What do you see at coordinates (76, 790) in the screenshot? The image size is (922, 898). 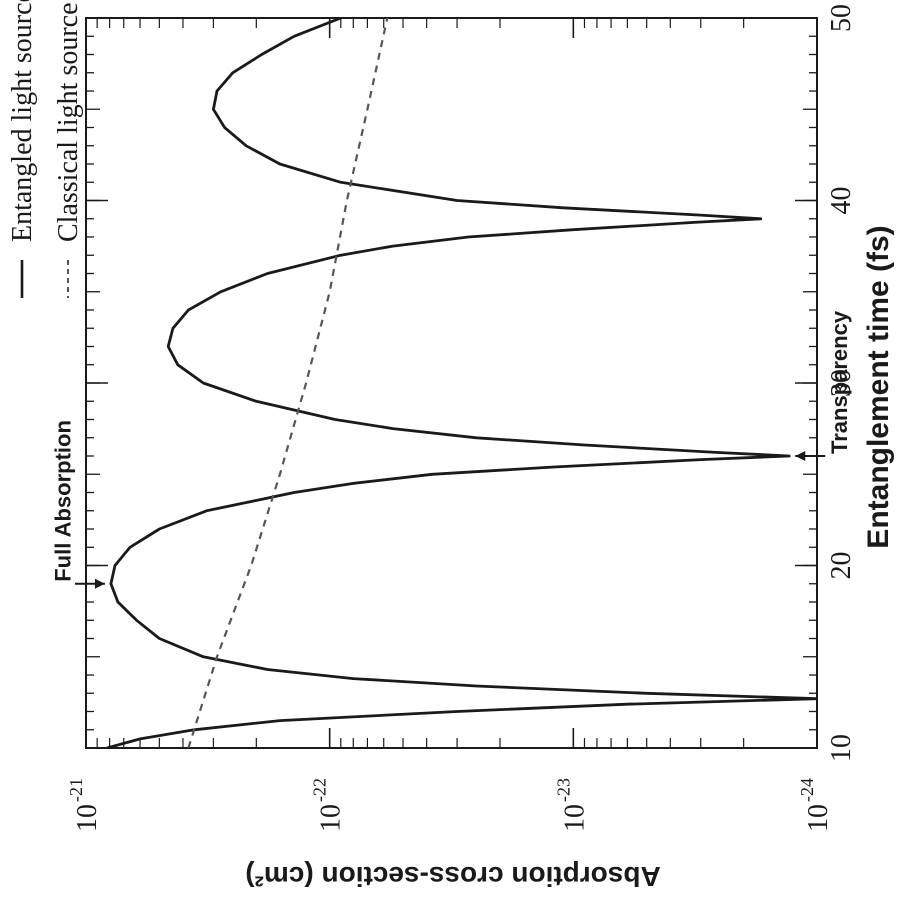 I see `y-tick-exponent: -21` at bounding box center [76, 790].